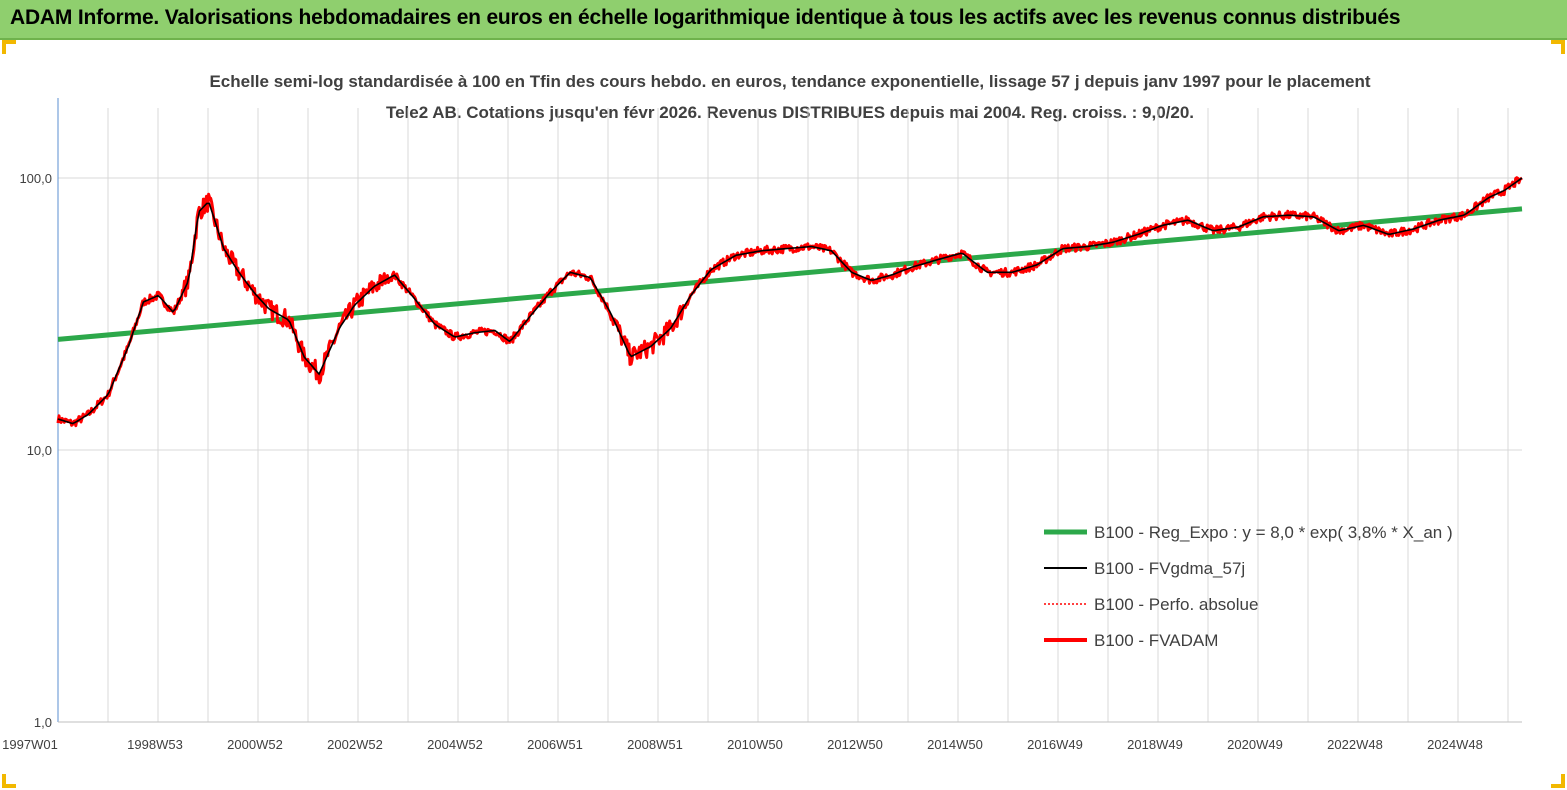 The width and height of the screenshot is (1567, 790). Describe the element at coordinates (1169, 568) in the screenshot. I see `legend-label: B100 - FVgdma_57j` at that location.